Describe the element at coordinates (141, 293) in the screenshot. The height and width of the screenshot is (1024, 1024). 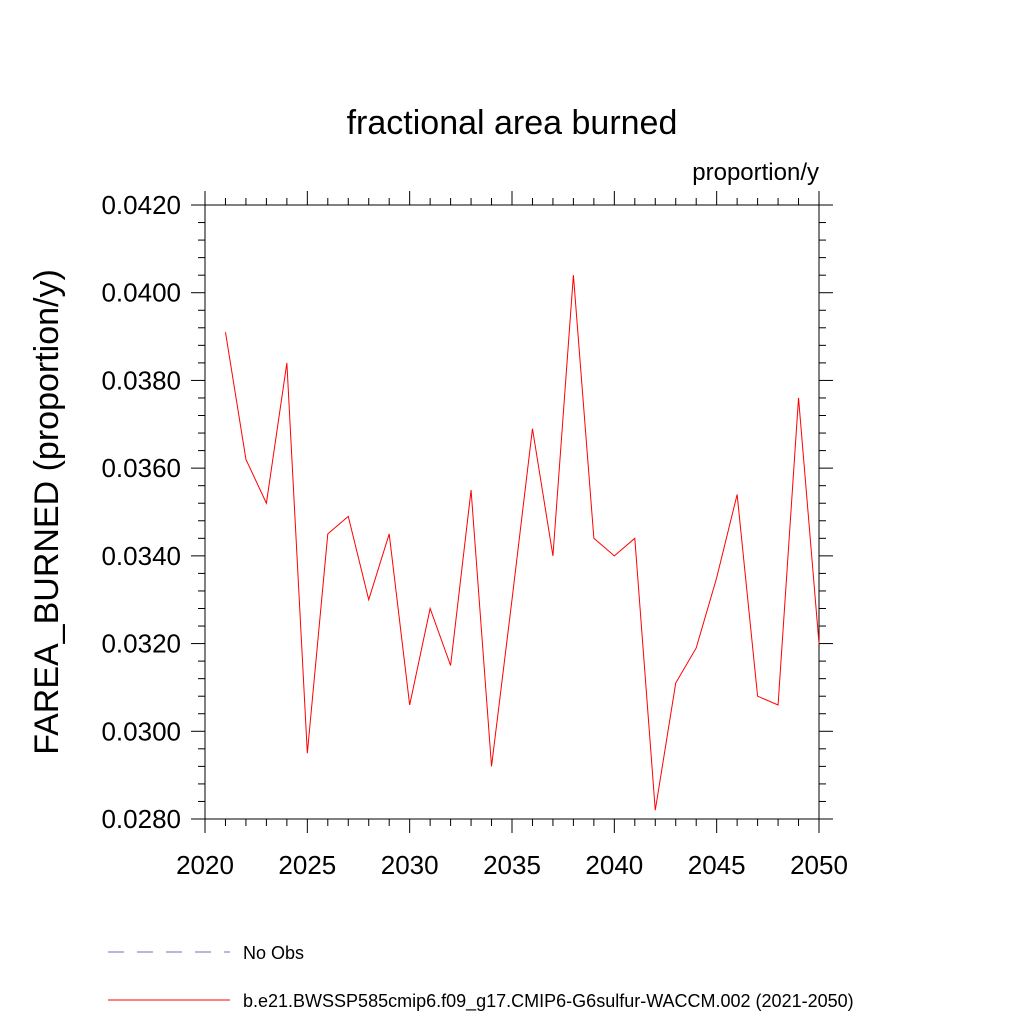
I see `y-tick-label: 0.0400` at that location.